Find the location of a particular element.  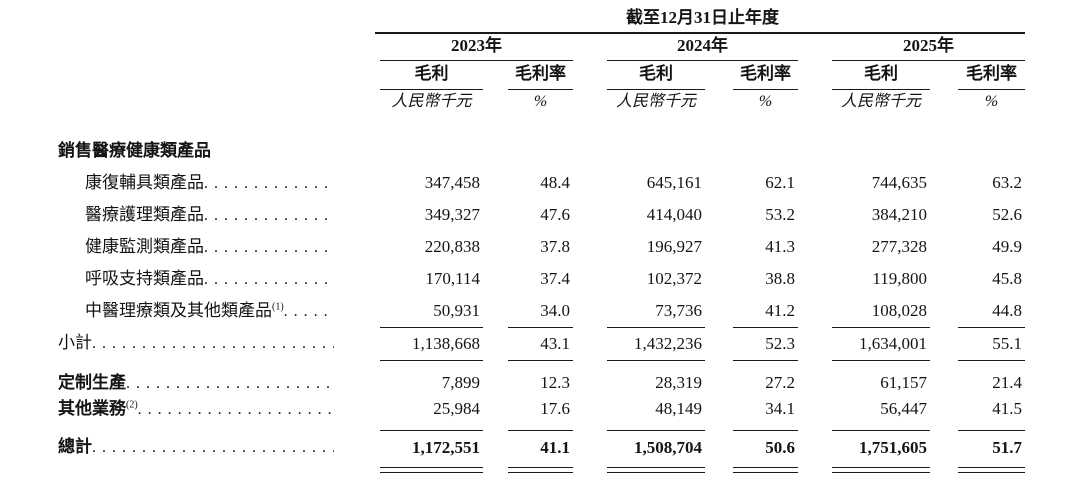

row-label-text: 呼吸支持類產品 is located at coordinates (144, 278).